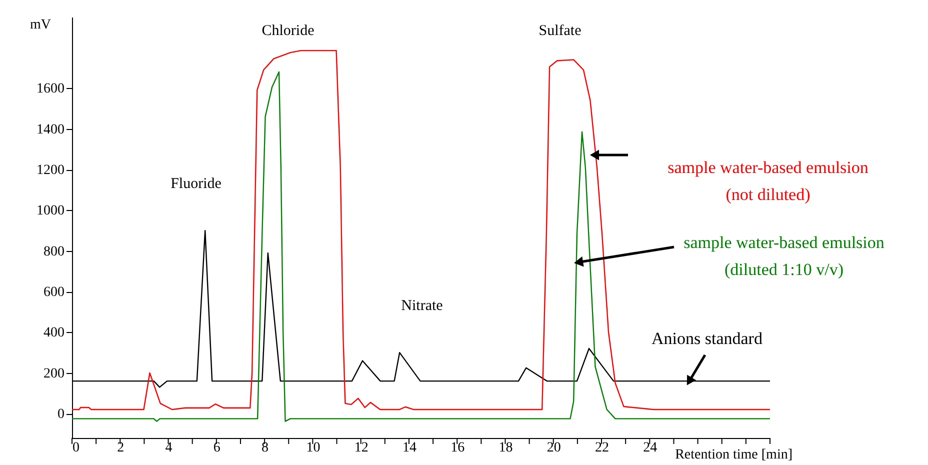 The image size is (928, 465). What do you see at coordinates (50, 89) in the screenshot?
I see `y-tick-label: 1600` at bounding box center [50, 89].